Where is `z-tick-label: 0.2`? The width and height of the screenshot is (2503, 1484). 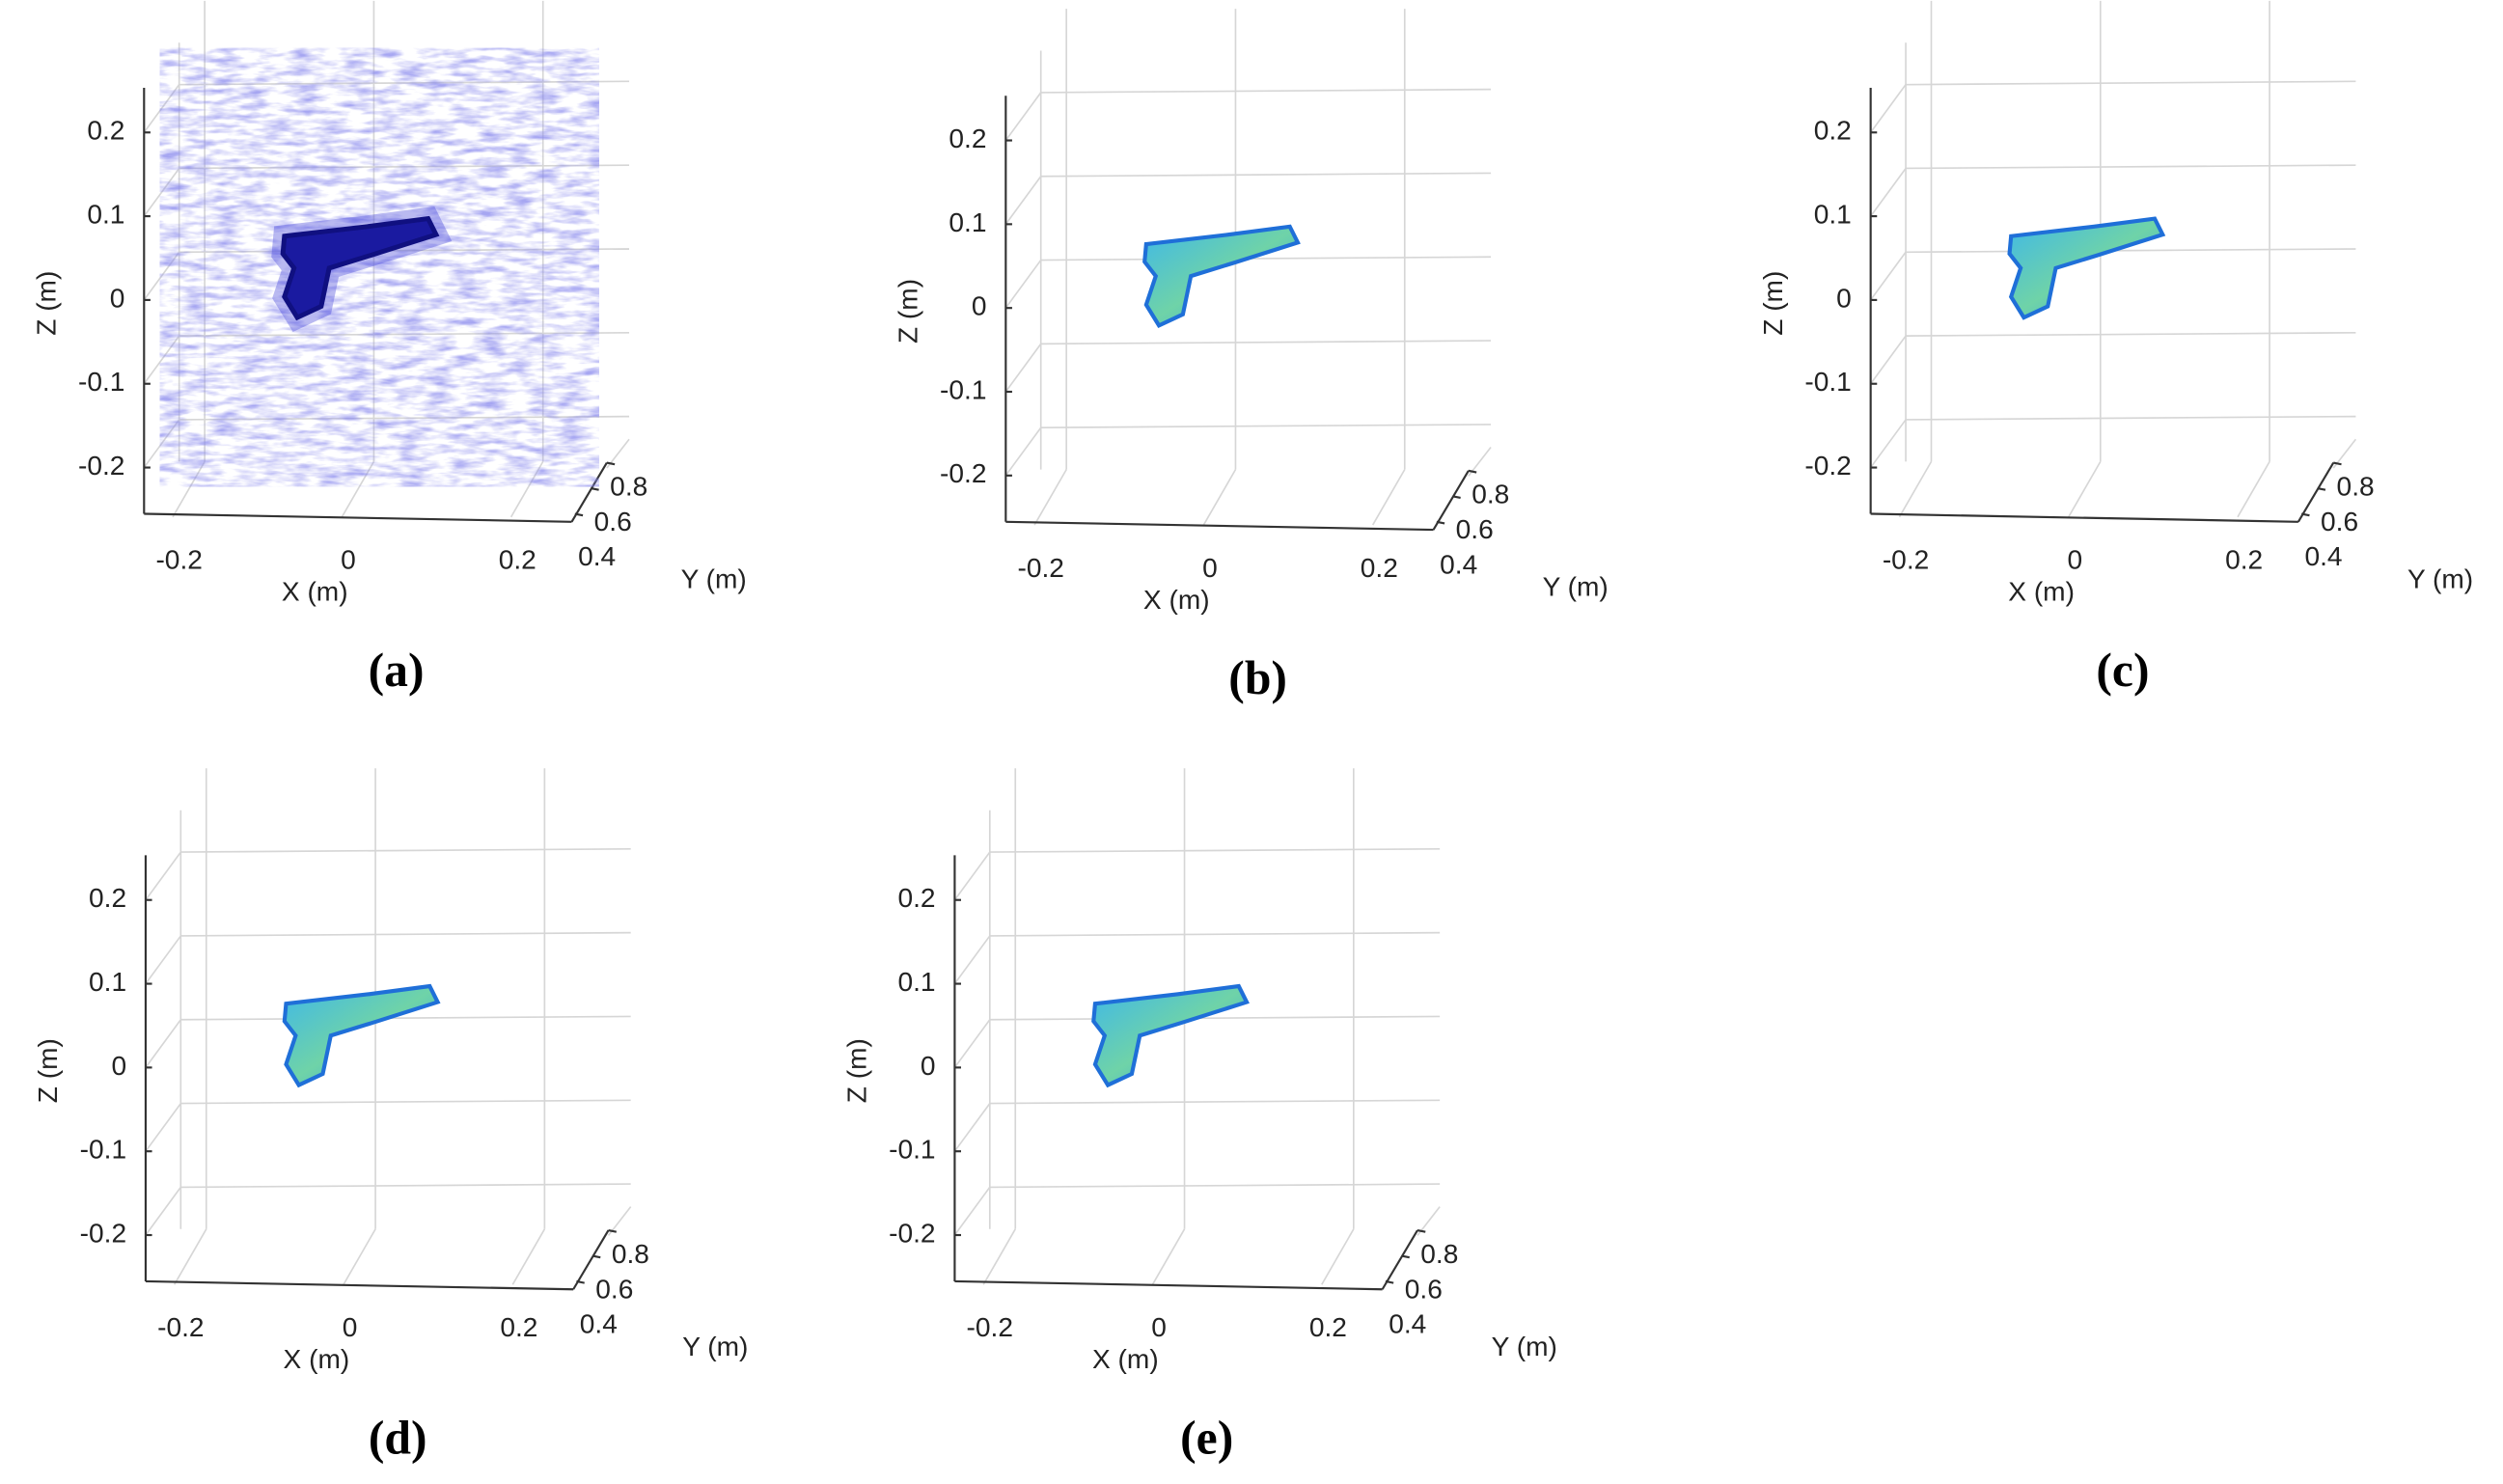 z-tick-label: 0.2 is located at coordinates (107, 898).